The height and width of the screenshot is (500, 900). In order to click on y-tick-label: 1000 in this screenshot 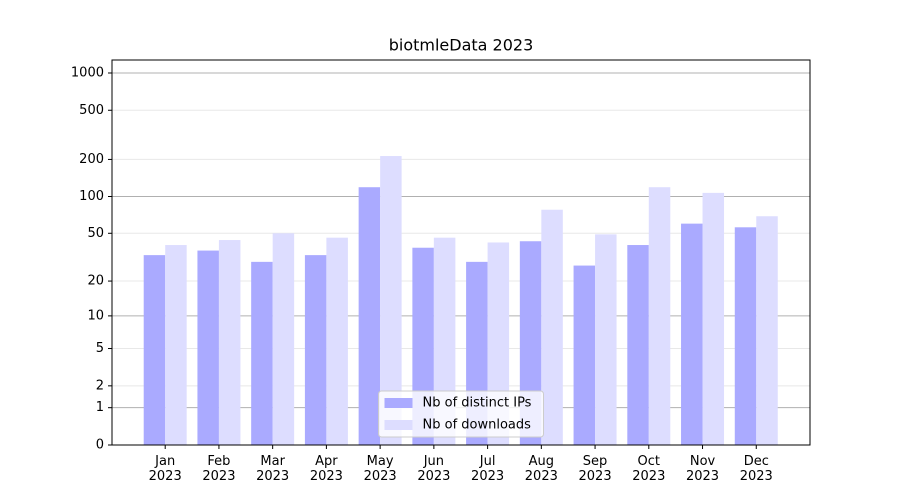, I will do `click(87, 72)`.